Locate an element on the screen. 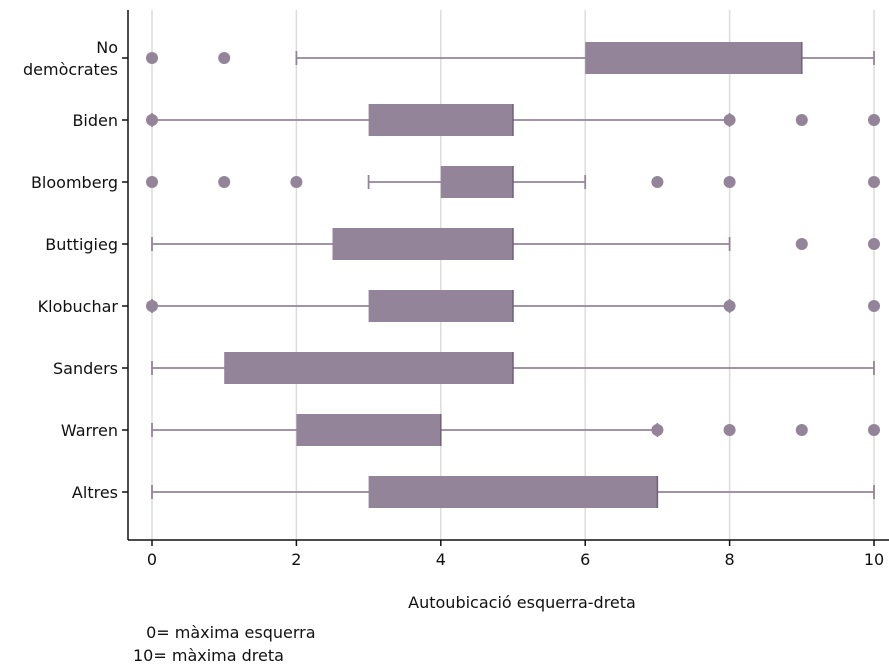 Image resolution: width=889 pixels, height=666 pixels. iqr-box-no-dem-crates is located at coordinates (693, 58).